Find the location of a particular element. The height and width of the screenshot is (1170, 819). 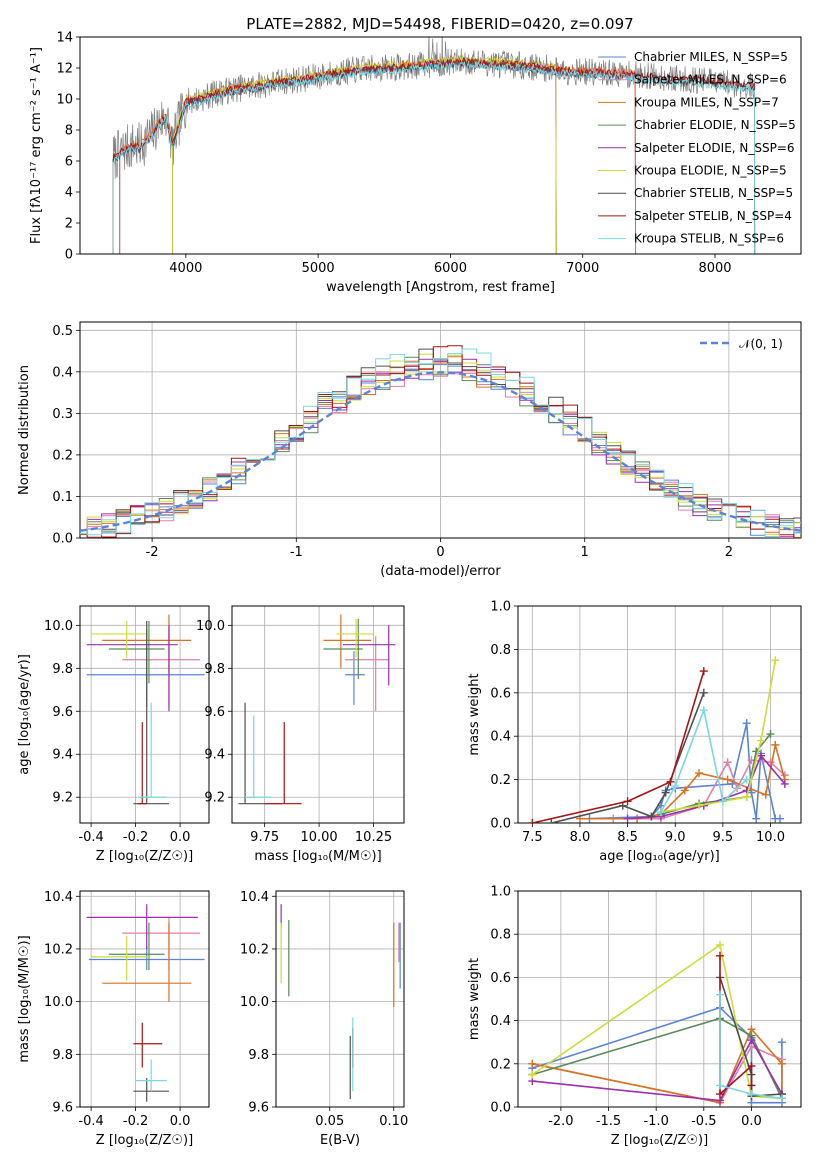

y-tick-label: 0.6 is located at coordinates (500, 693).